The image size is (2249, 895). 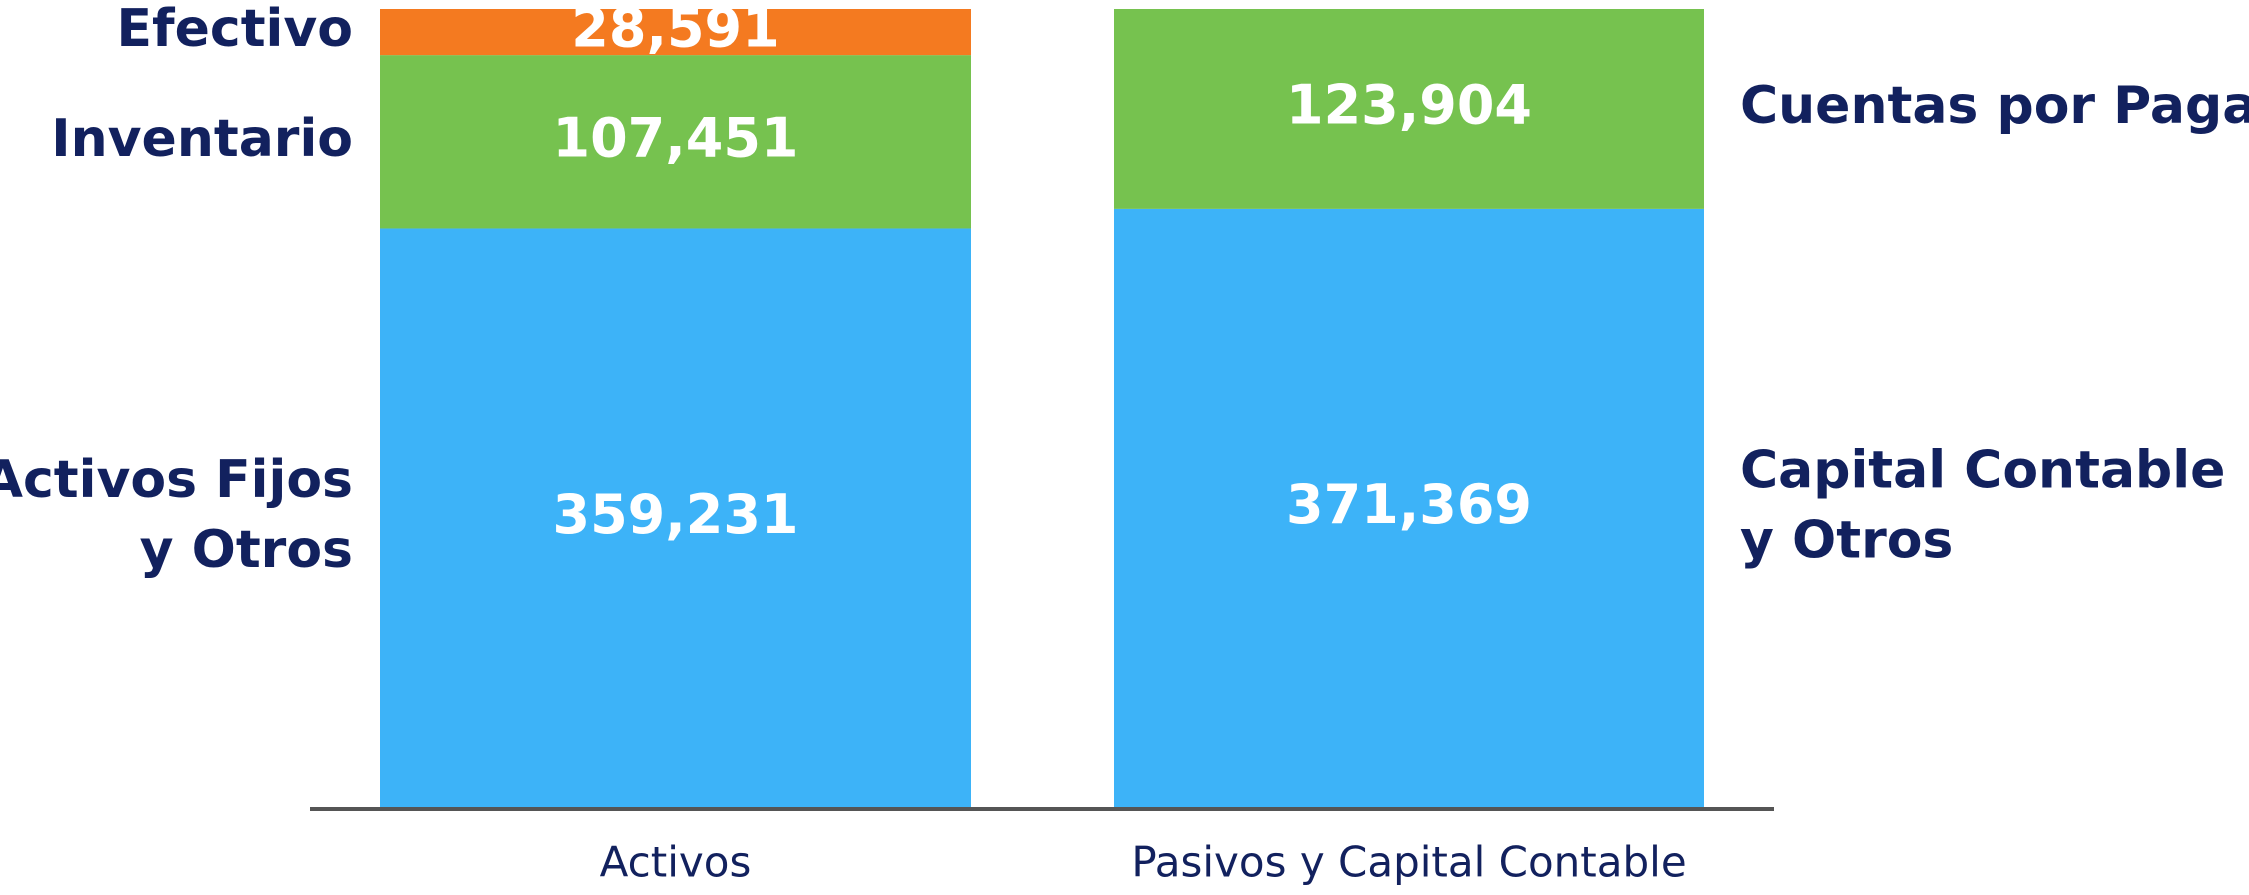 What do you see at coordinates (676, 862) in the screenshot?
I see `x-tick-label: Activos` at bounding box center [676, 862].